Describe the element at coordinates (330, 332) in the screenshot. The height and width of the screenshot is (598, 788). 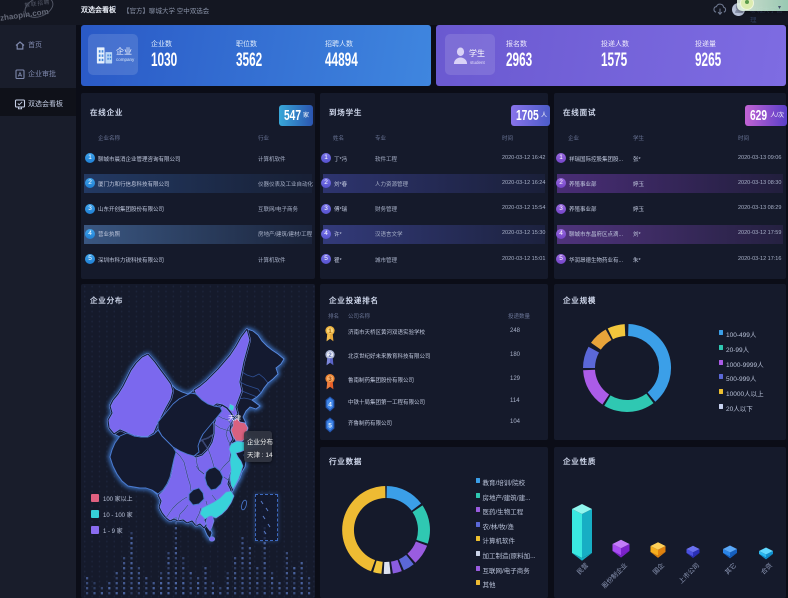
I see `svg-text: 1` at that location.